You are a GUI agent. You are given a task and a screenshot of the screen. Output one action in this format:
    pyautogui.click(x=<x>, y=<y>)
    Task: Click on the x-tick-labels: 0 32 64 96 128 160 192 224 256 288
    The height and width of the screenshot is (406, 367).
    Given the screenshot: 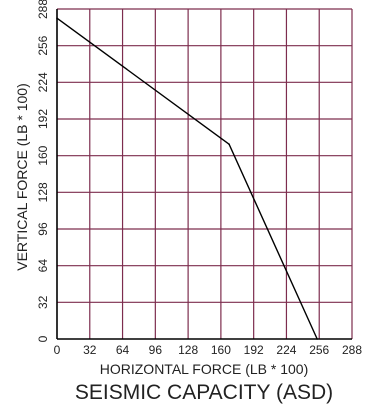 What is the action you would take?
    pyautogui.click(x=208, y=350)
    